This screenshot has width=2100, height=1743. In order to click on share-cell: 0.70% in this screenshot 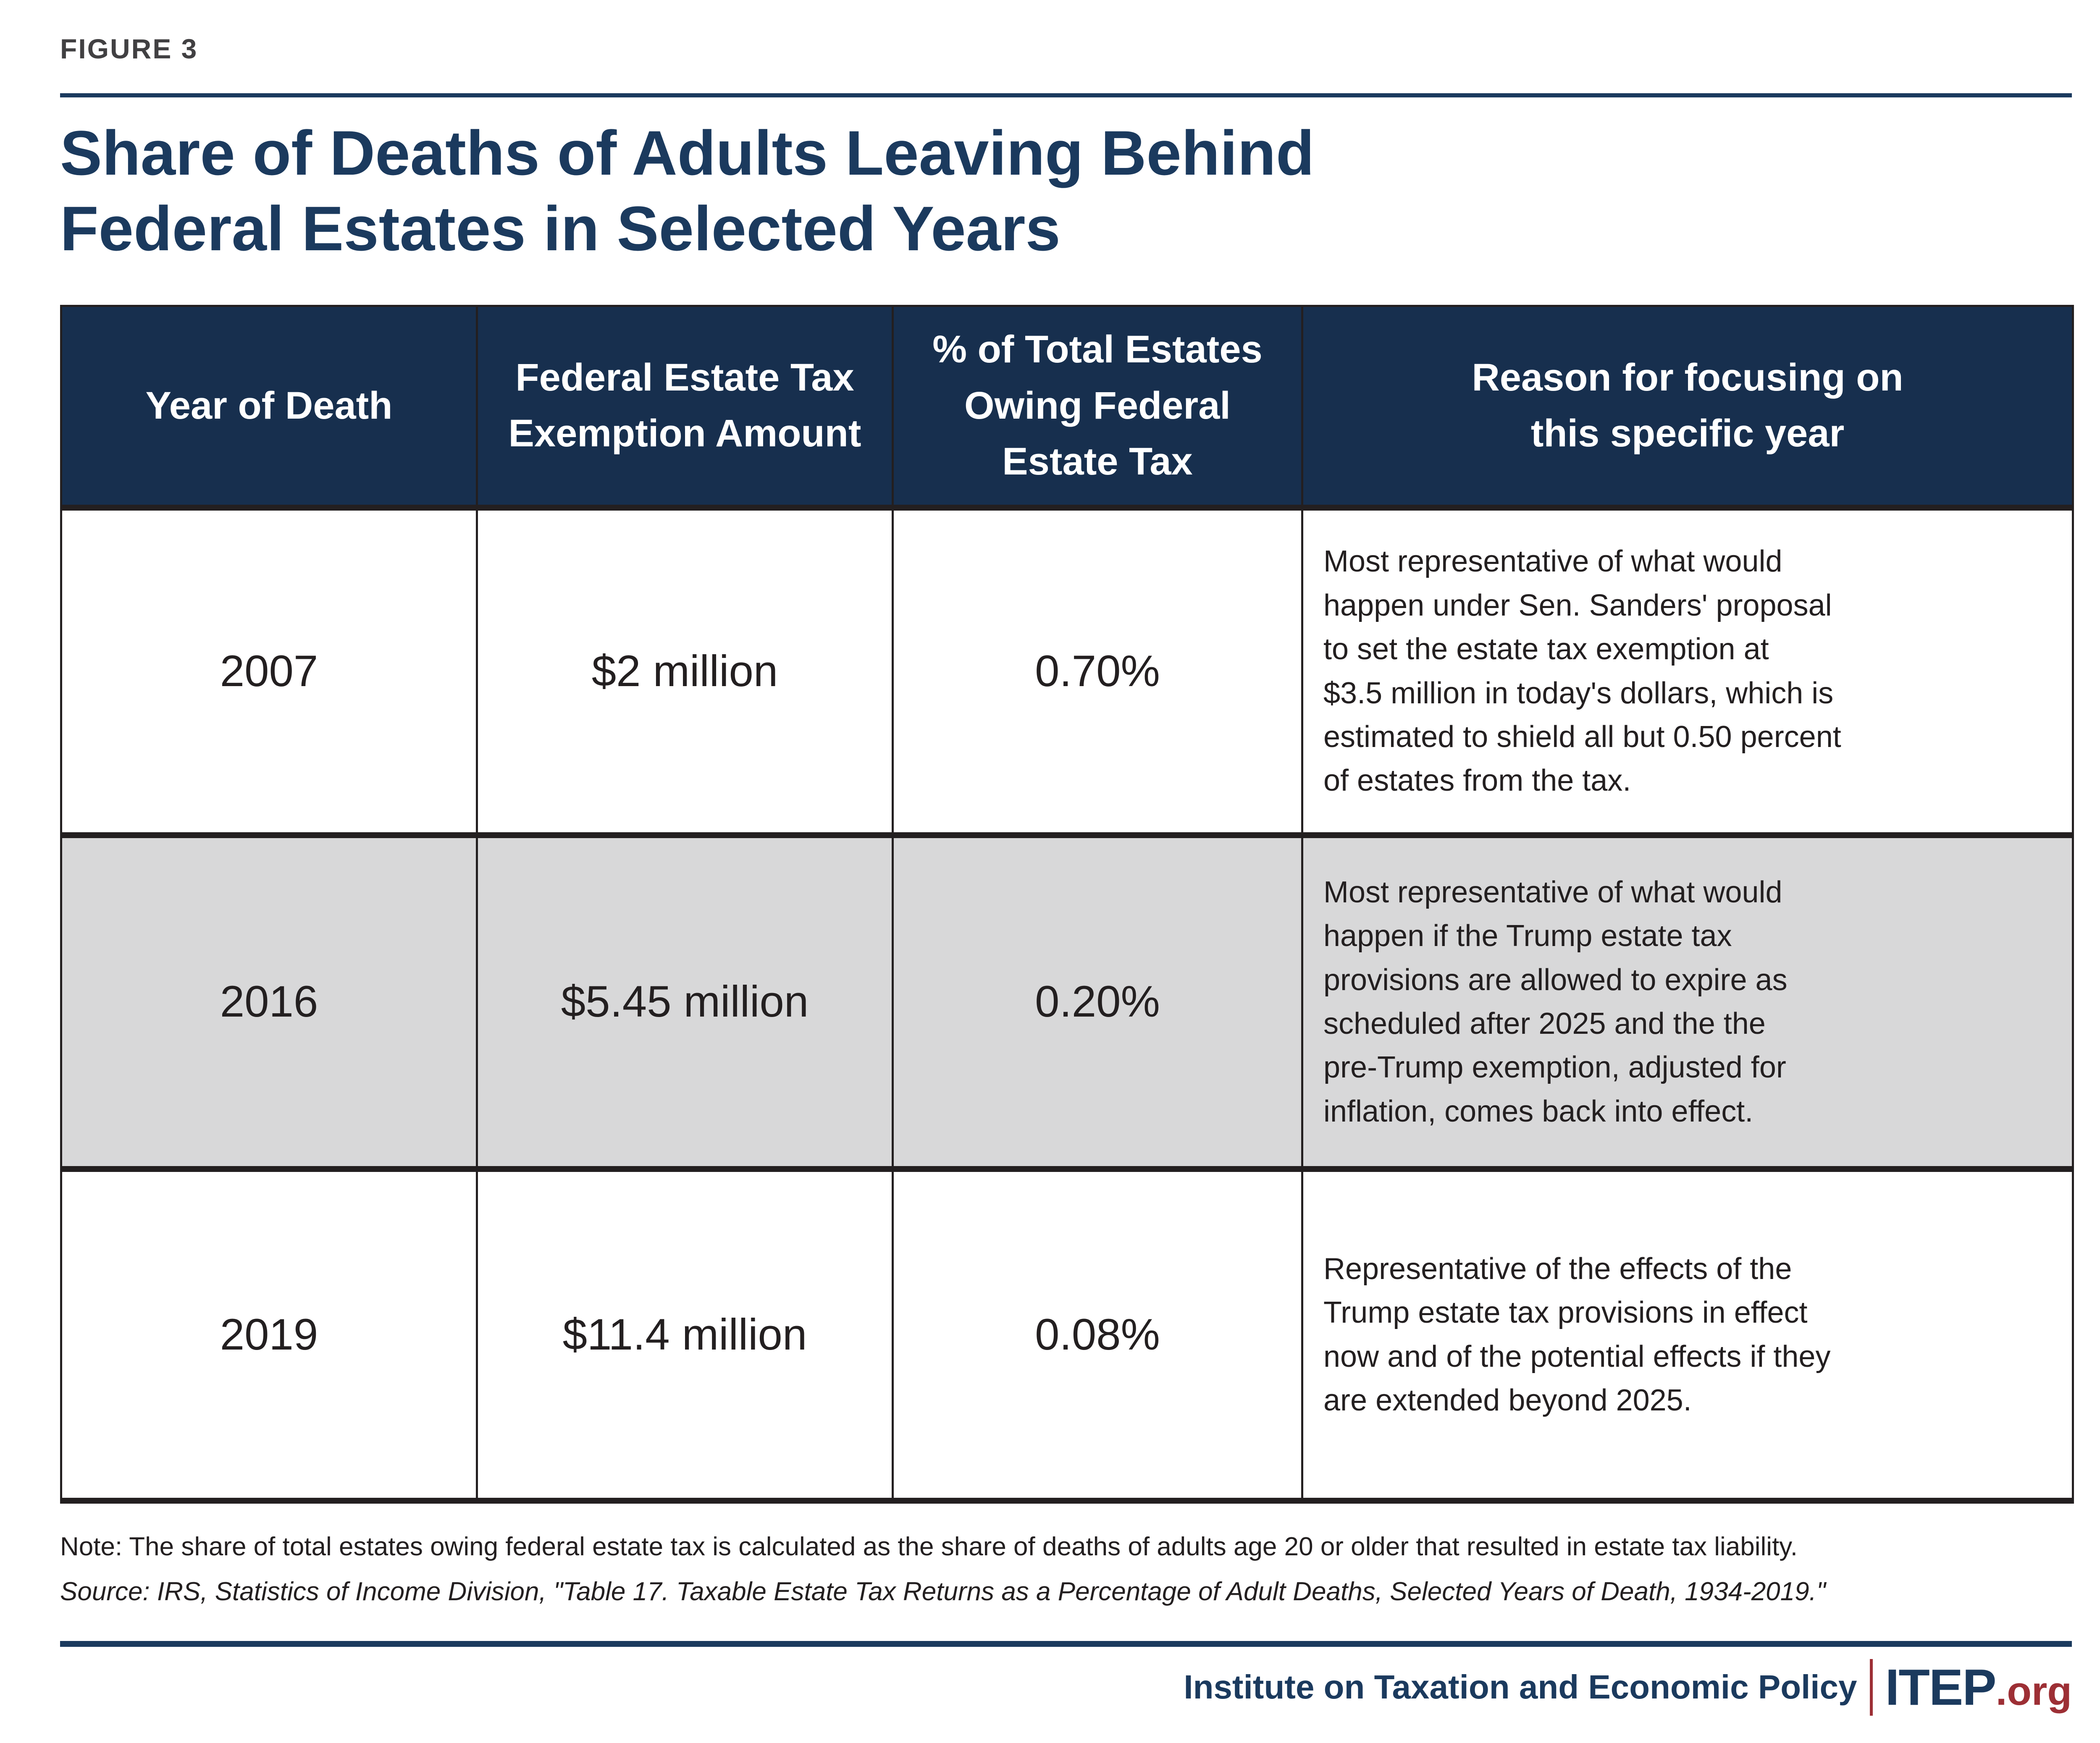, I will do `click(1097, 672)`.